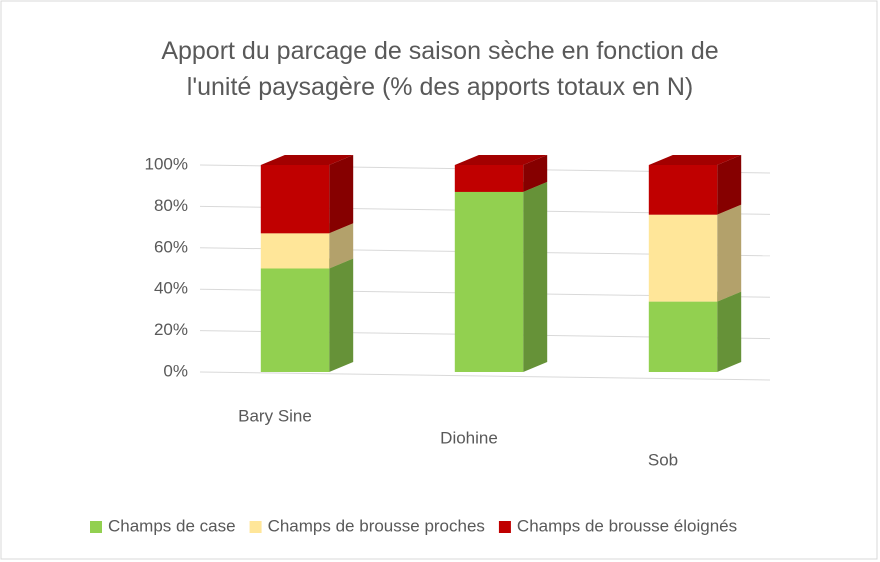 The width and height of the screenshot is (880, 562). I want to click on legend-label: Champs de brousse proches, so click(376, 525).